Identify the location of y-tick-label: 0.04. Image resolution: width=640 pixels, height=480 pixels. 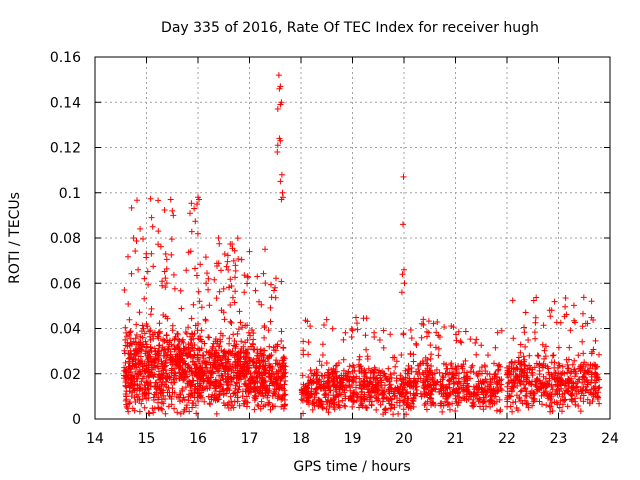
(65, 330).